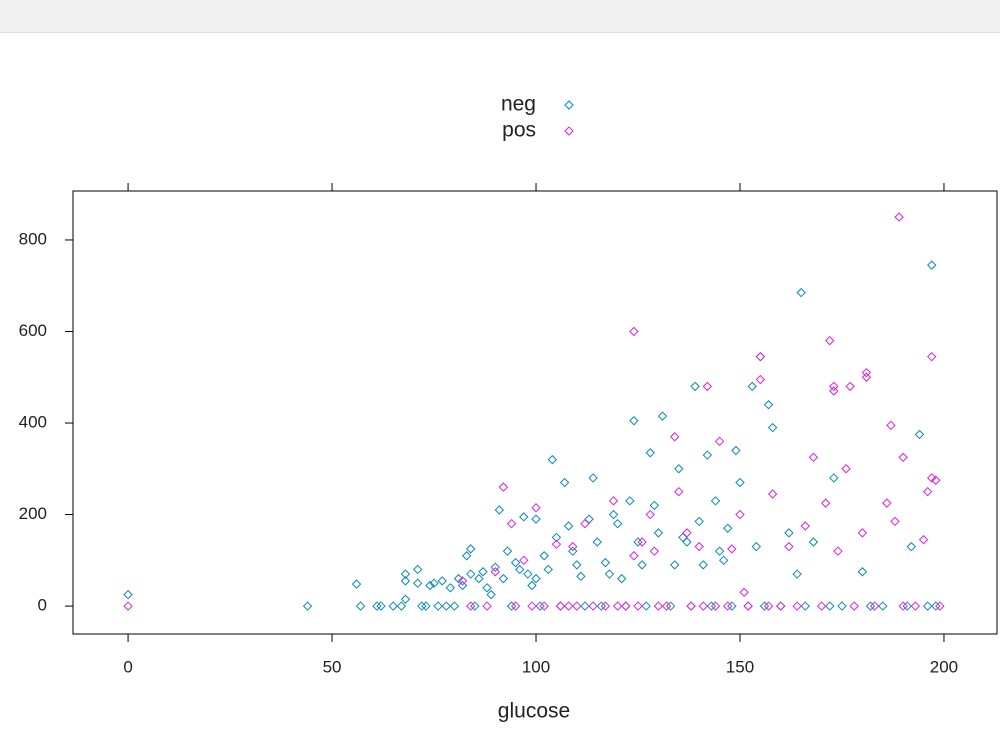  Describe the element at coordinates (519, 130) in the screenshot. I see `legend-label: pos` at that location.